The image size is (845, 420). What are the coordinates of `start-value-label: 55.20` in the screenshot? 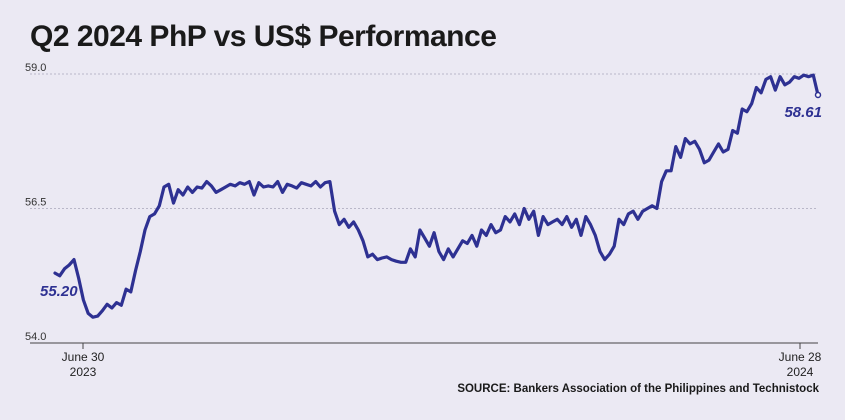 It's located at (59, 291).